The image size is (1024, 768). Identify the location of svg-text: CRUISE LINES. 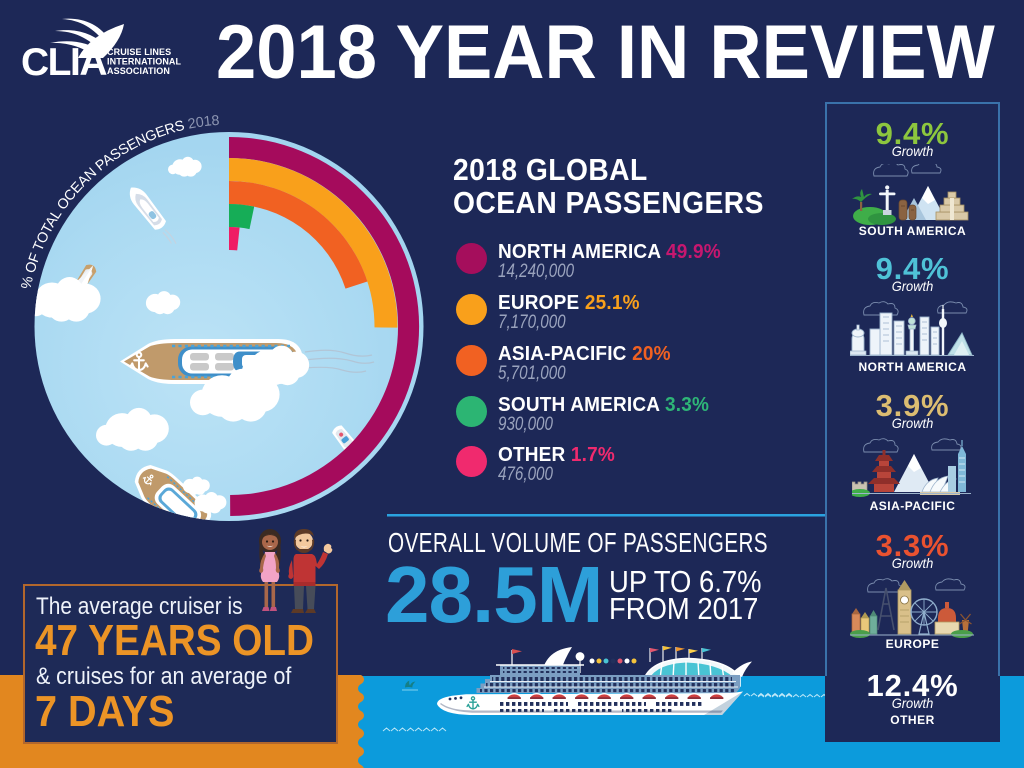
(139, 52).